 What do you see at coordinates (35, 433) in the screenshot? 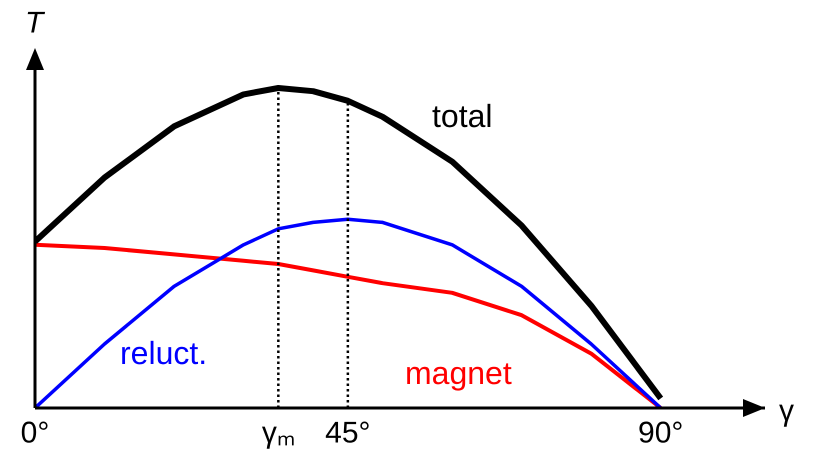
I see `x-tick-label: 0°` at bounding box center [35, 433].